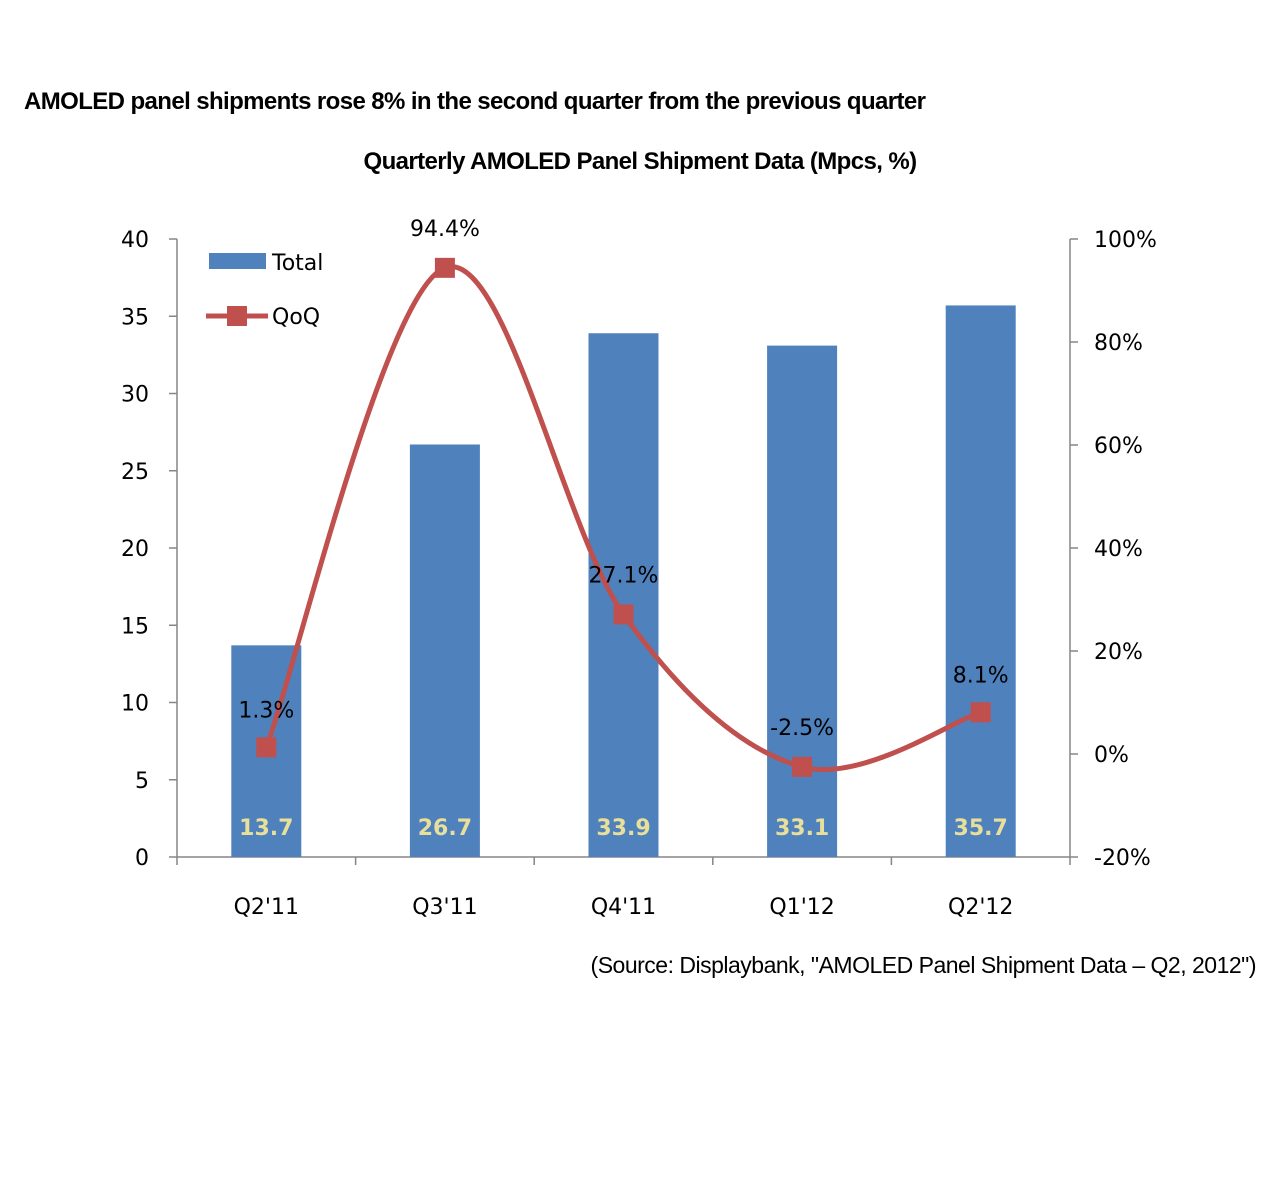 This screenshot has width=1280, height=1190. I want to click on right-tick-label: 0%, so click(1111, 755).